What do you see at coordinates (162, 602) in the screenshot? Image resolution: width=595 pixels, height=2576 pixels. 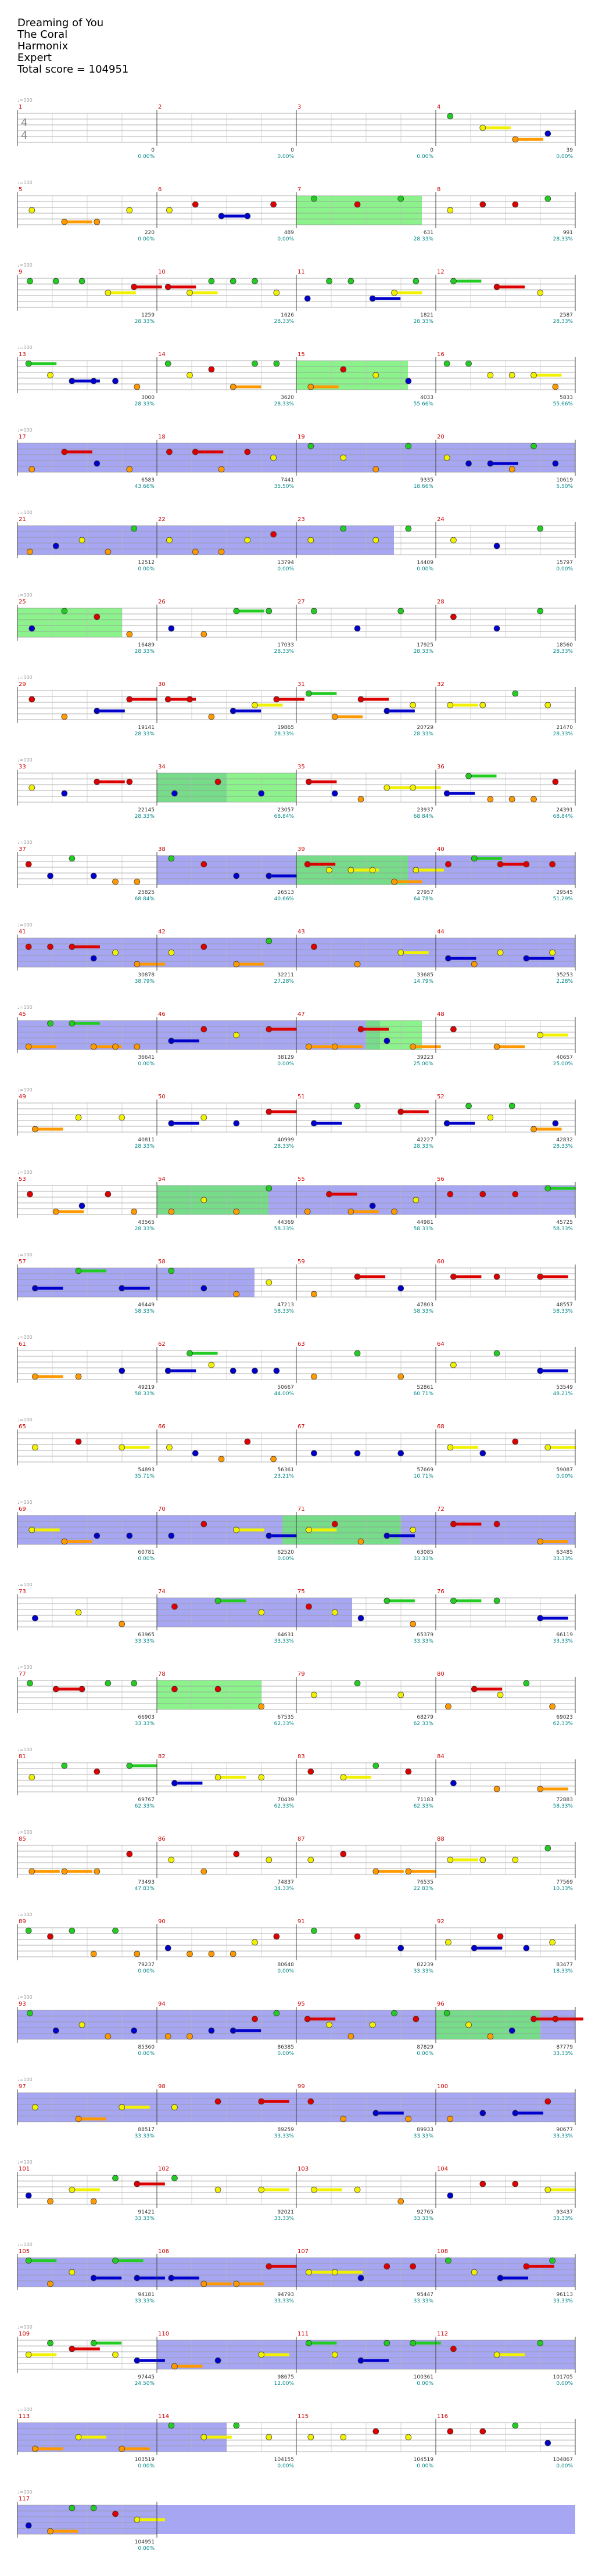 I see `measure-number: 26` at bounding box center [162, 602].